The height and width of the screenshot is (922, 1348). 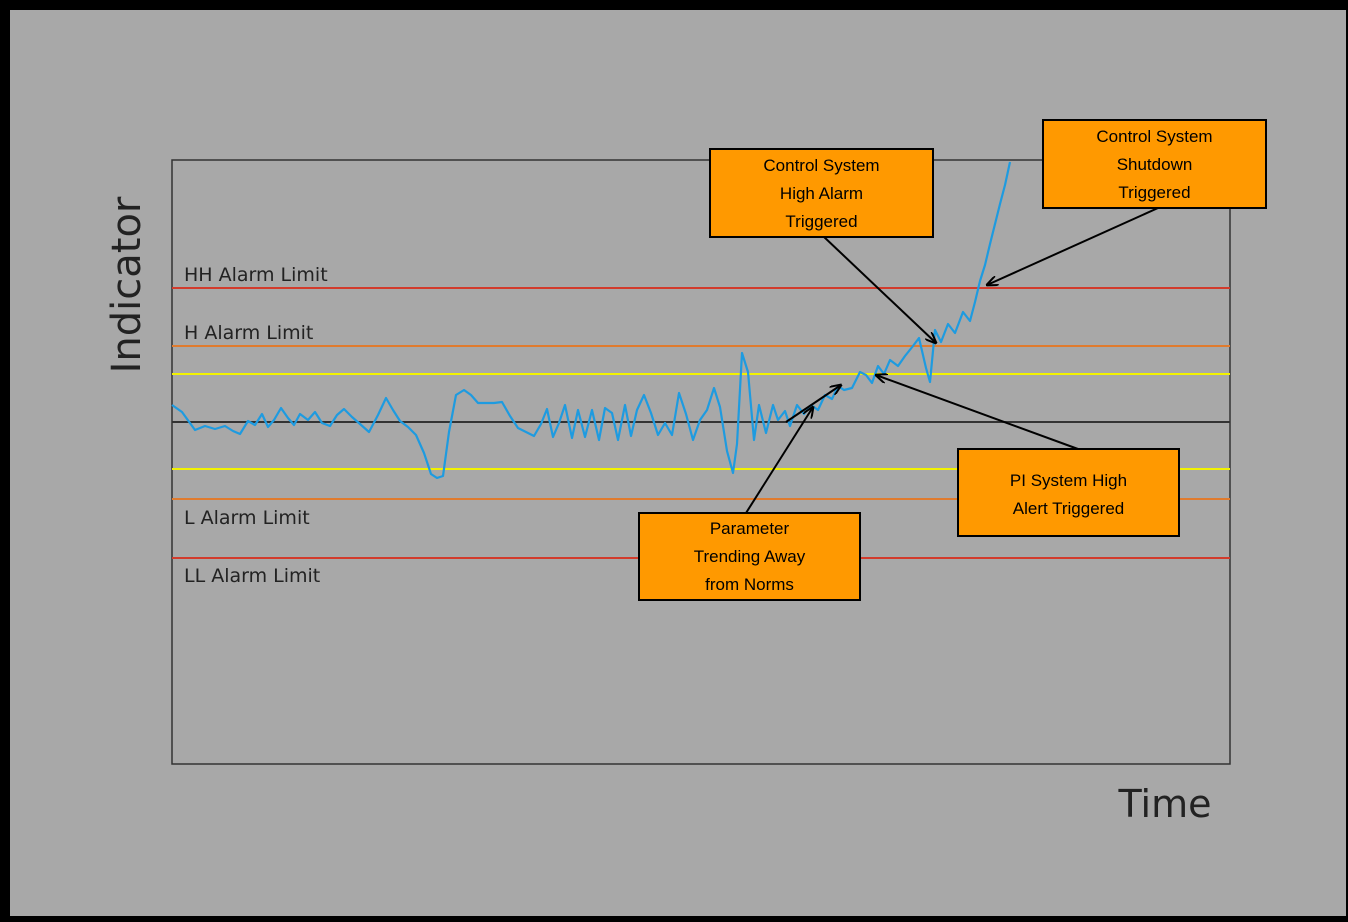 I want to click on arrow-cs-shutdown, so click(x=1073, y=246).